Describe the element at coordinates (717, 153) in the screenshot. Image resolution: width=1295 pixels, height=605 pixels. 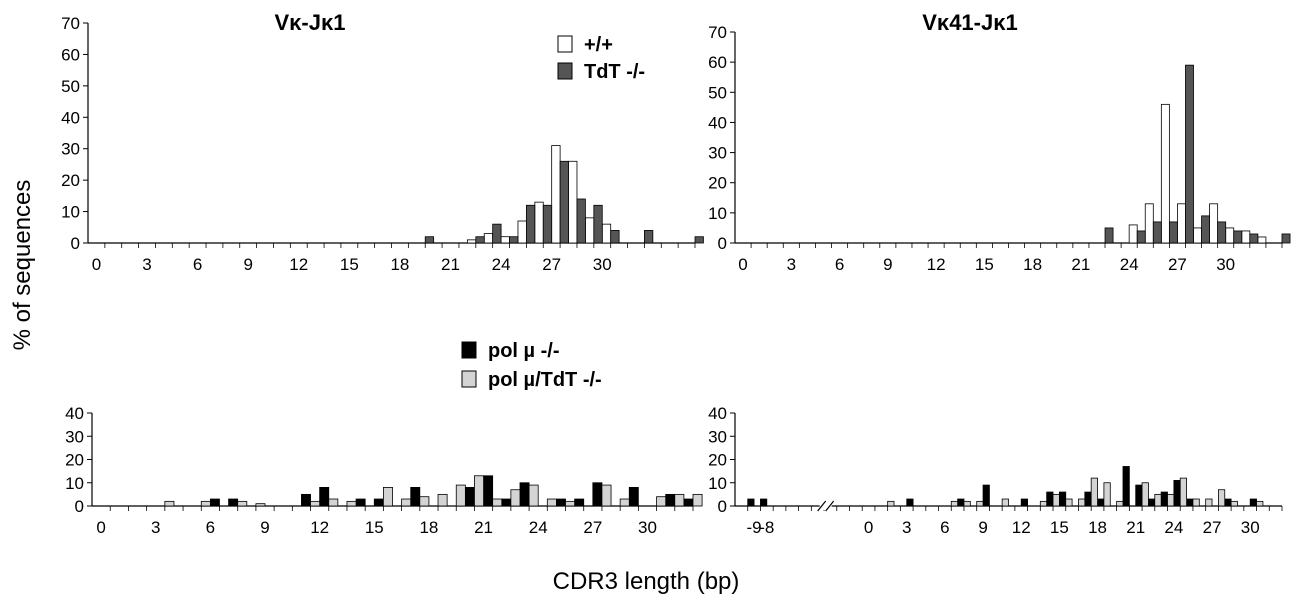
I see `y-tick-label: 30` at that location.